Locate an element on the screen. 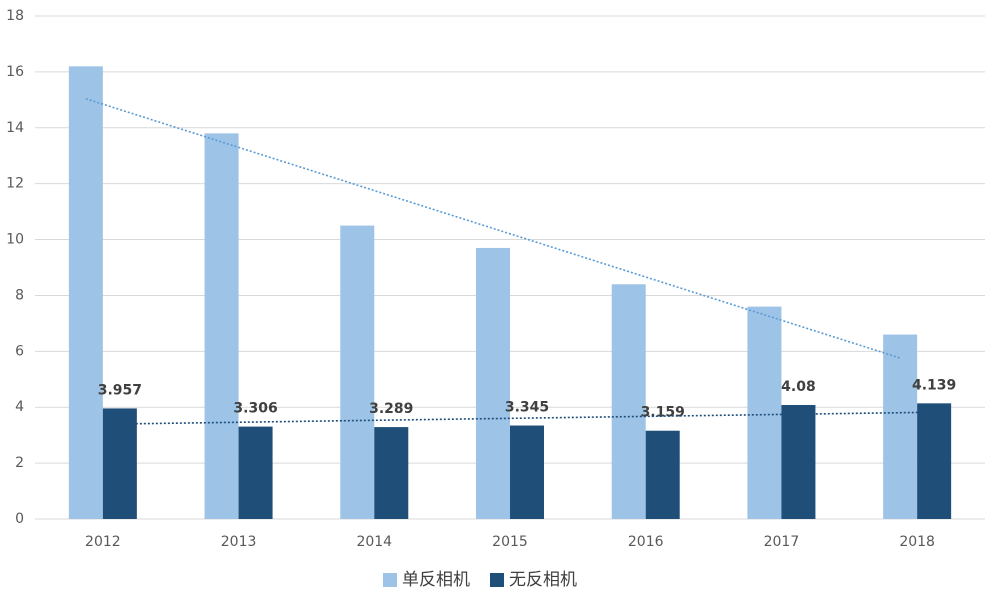 The height and width of the screenshot is (611, 1000). data-label: 3.345 is located at coordinates (527, 408).